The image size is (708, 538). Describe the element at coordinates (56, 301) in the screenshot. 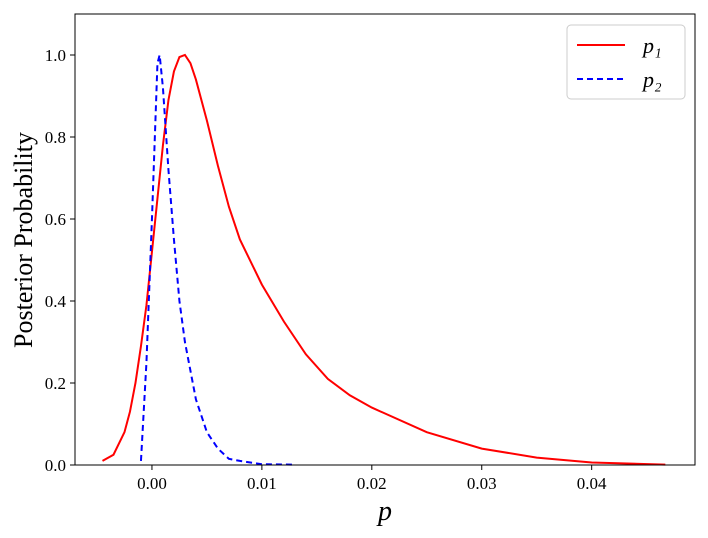

I see `y-tick-label: 0.4` at that location.